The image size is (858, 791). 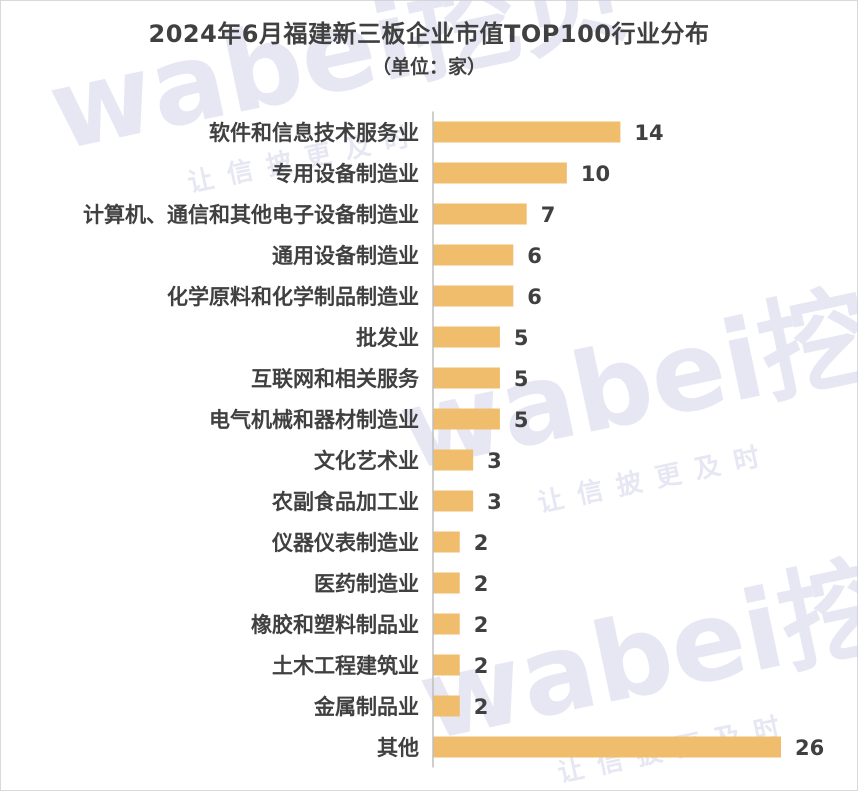 I want to click on category-label: 互联网和相关服务, so click(x=335, y=379).